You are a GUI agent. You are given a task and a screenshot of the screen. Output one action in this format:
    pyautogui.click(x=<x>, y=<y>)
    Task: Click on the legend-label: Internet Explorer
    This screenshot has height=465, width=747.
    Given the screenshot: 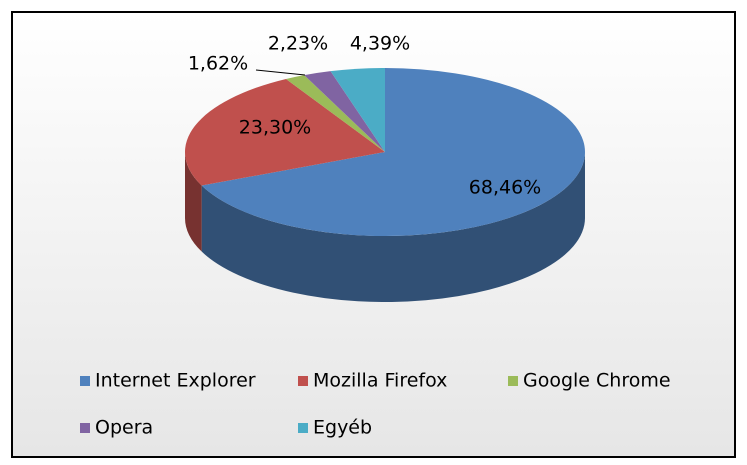 What is the action you would take?
    pyautogui.click(x=175, y=381)
    